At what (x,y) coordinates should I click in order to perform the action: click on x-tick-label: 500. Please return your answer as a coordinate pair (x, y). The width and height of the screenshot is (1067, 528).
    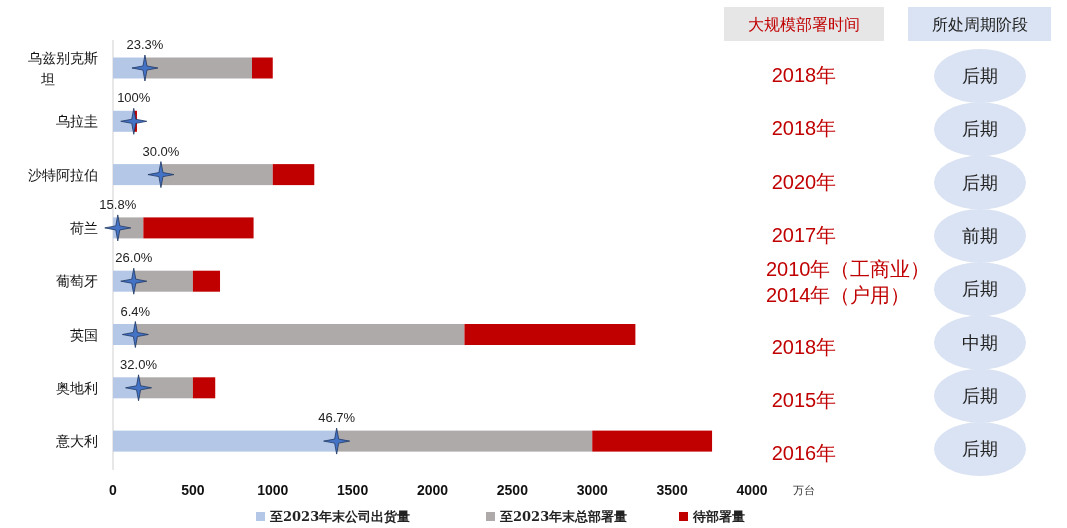
    Looking at the image, I should click on (193, 490).